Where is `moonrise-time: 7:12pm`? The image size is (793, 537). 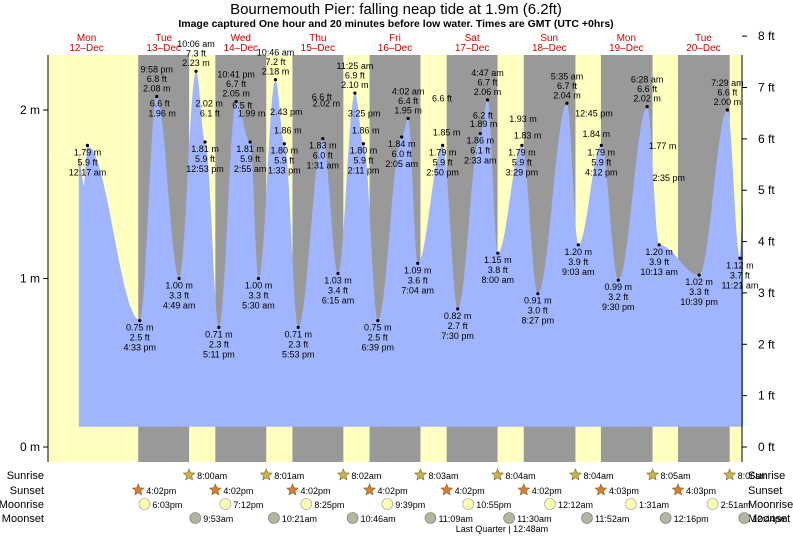 moonrise-time: 7:12pm is located at coordinates (248, 505).